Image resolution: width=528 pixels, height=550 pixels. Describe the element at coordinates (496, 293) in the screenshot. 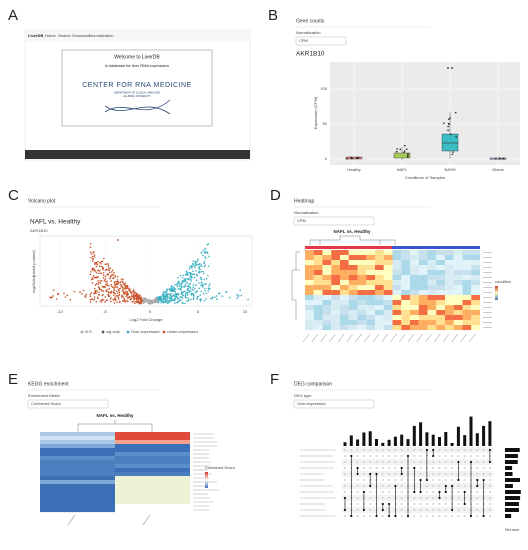

I see `legend-scale` at that location.